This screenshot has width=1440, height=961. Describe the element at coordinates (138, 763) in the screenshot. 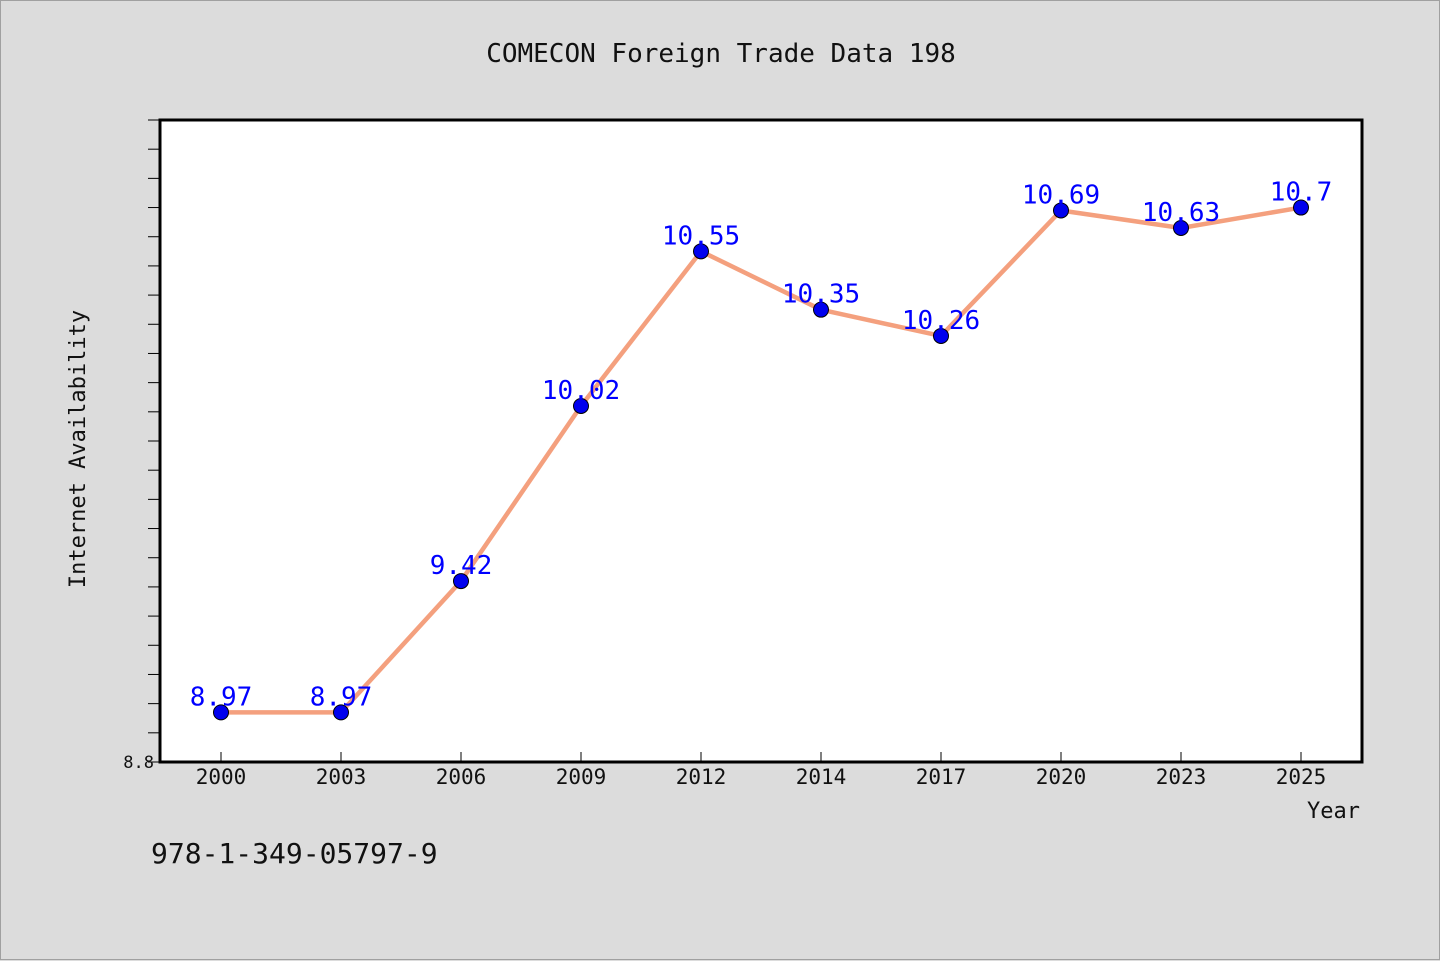

I see `y-tick-label: 8.8` at that location.